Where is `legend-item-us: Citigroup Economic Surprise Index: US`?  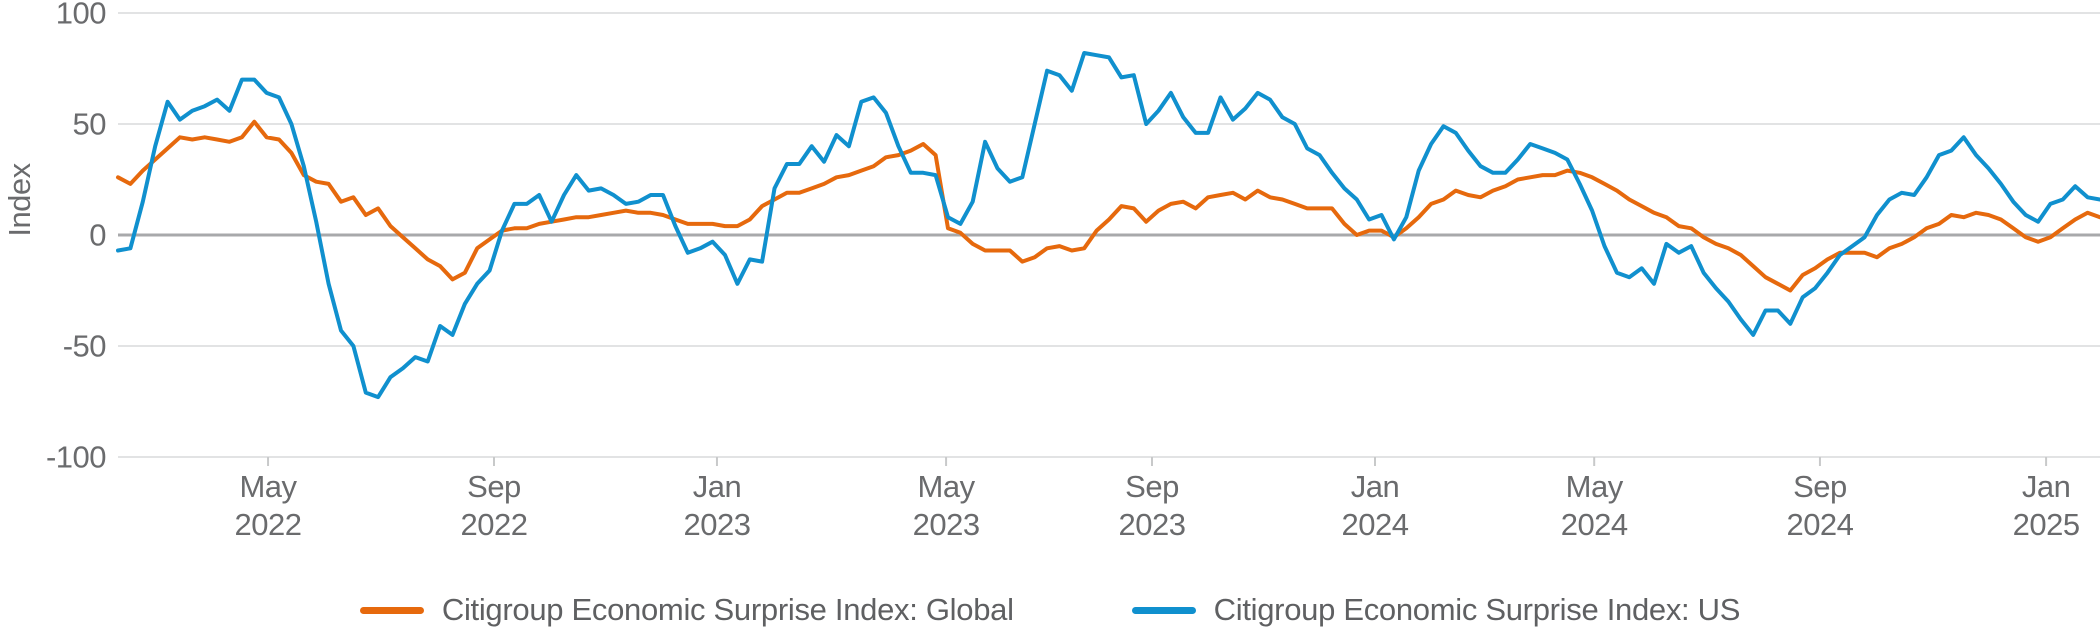
legend-item-us: Citigroup Economic Surprise Index: US is located at coordinates (1436, 610).